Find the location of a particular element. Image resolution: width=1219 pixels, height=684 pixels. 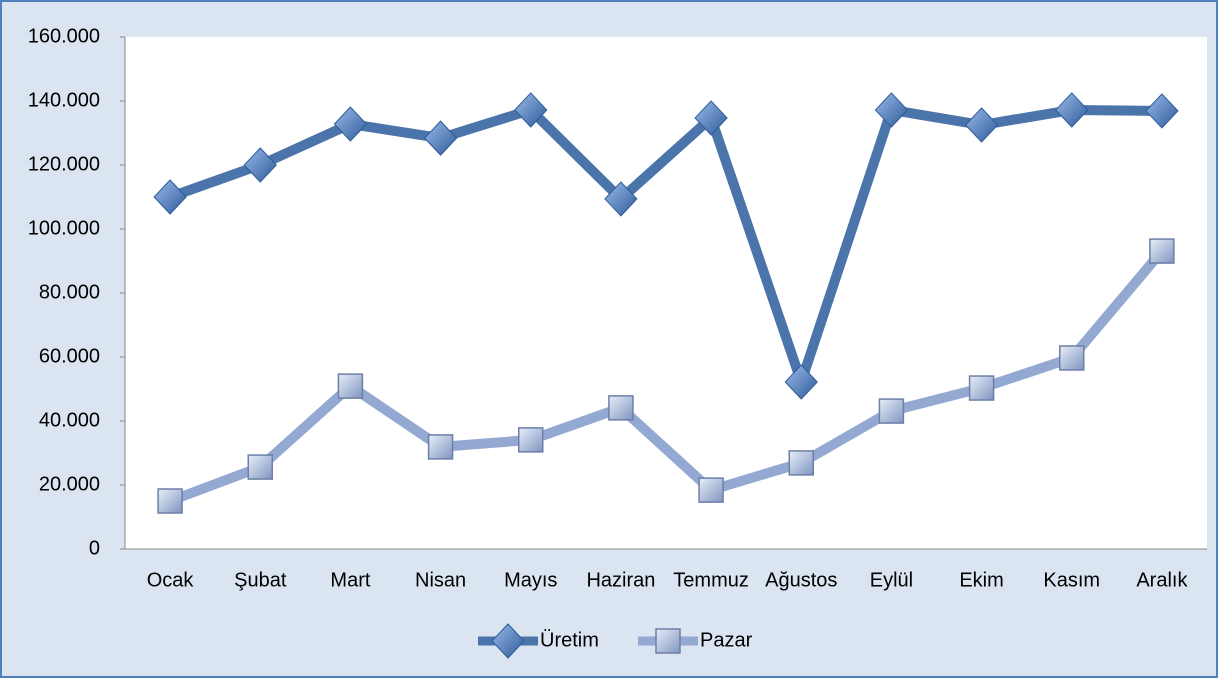

x-tick-label: Ocak is located at coordinates (171, 580).